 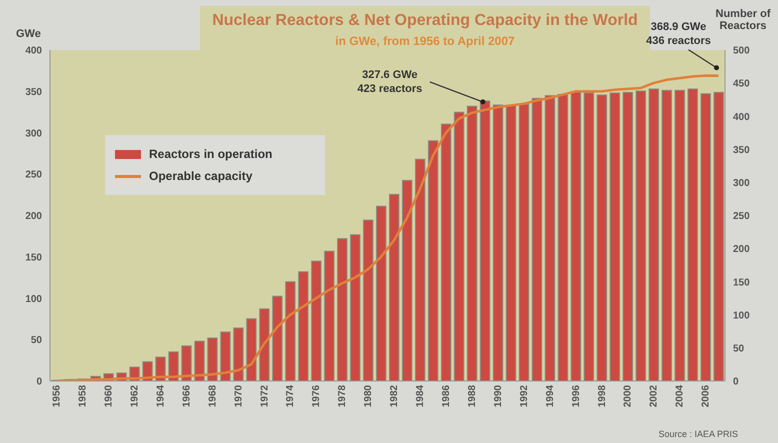 I want to click on y2-tick-label: 250, so click(x=741, y=216).